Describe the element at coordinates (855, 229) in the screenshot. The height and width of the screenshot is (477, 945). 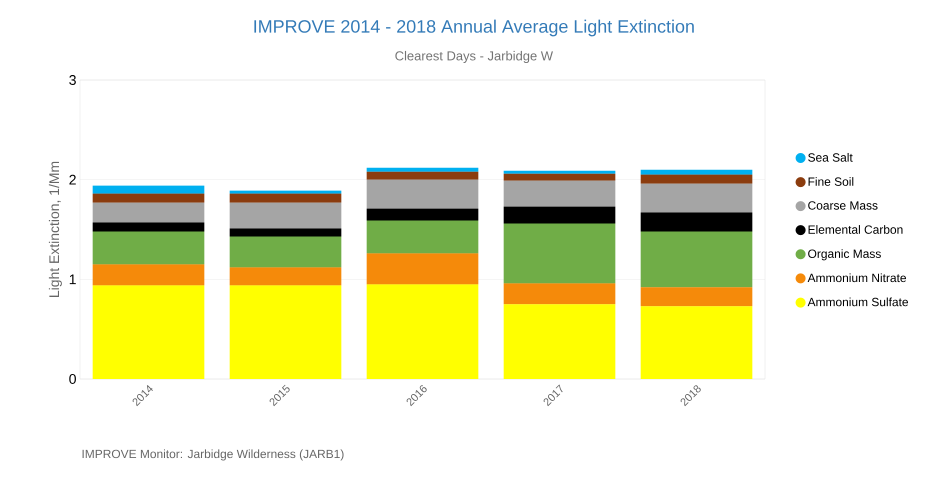
I see `legend-label: Elemental Carbon` at that location.